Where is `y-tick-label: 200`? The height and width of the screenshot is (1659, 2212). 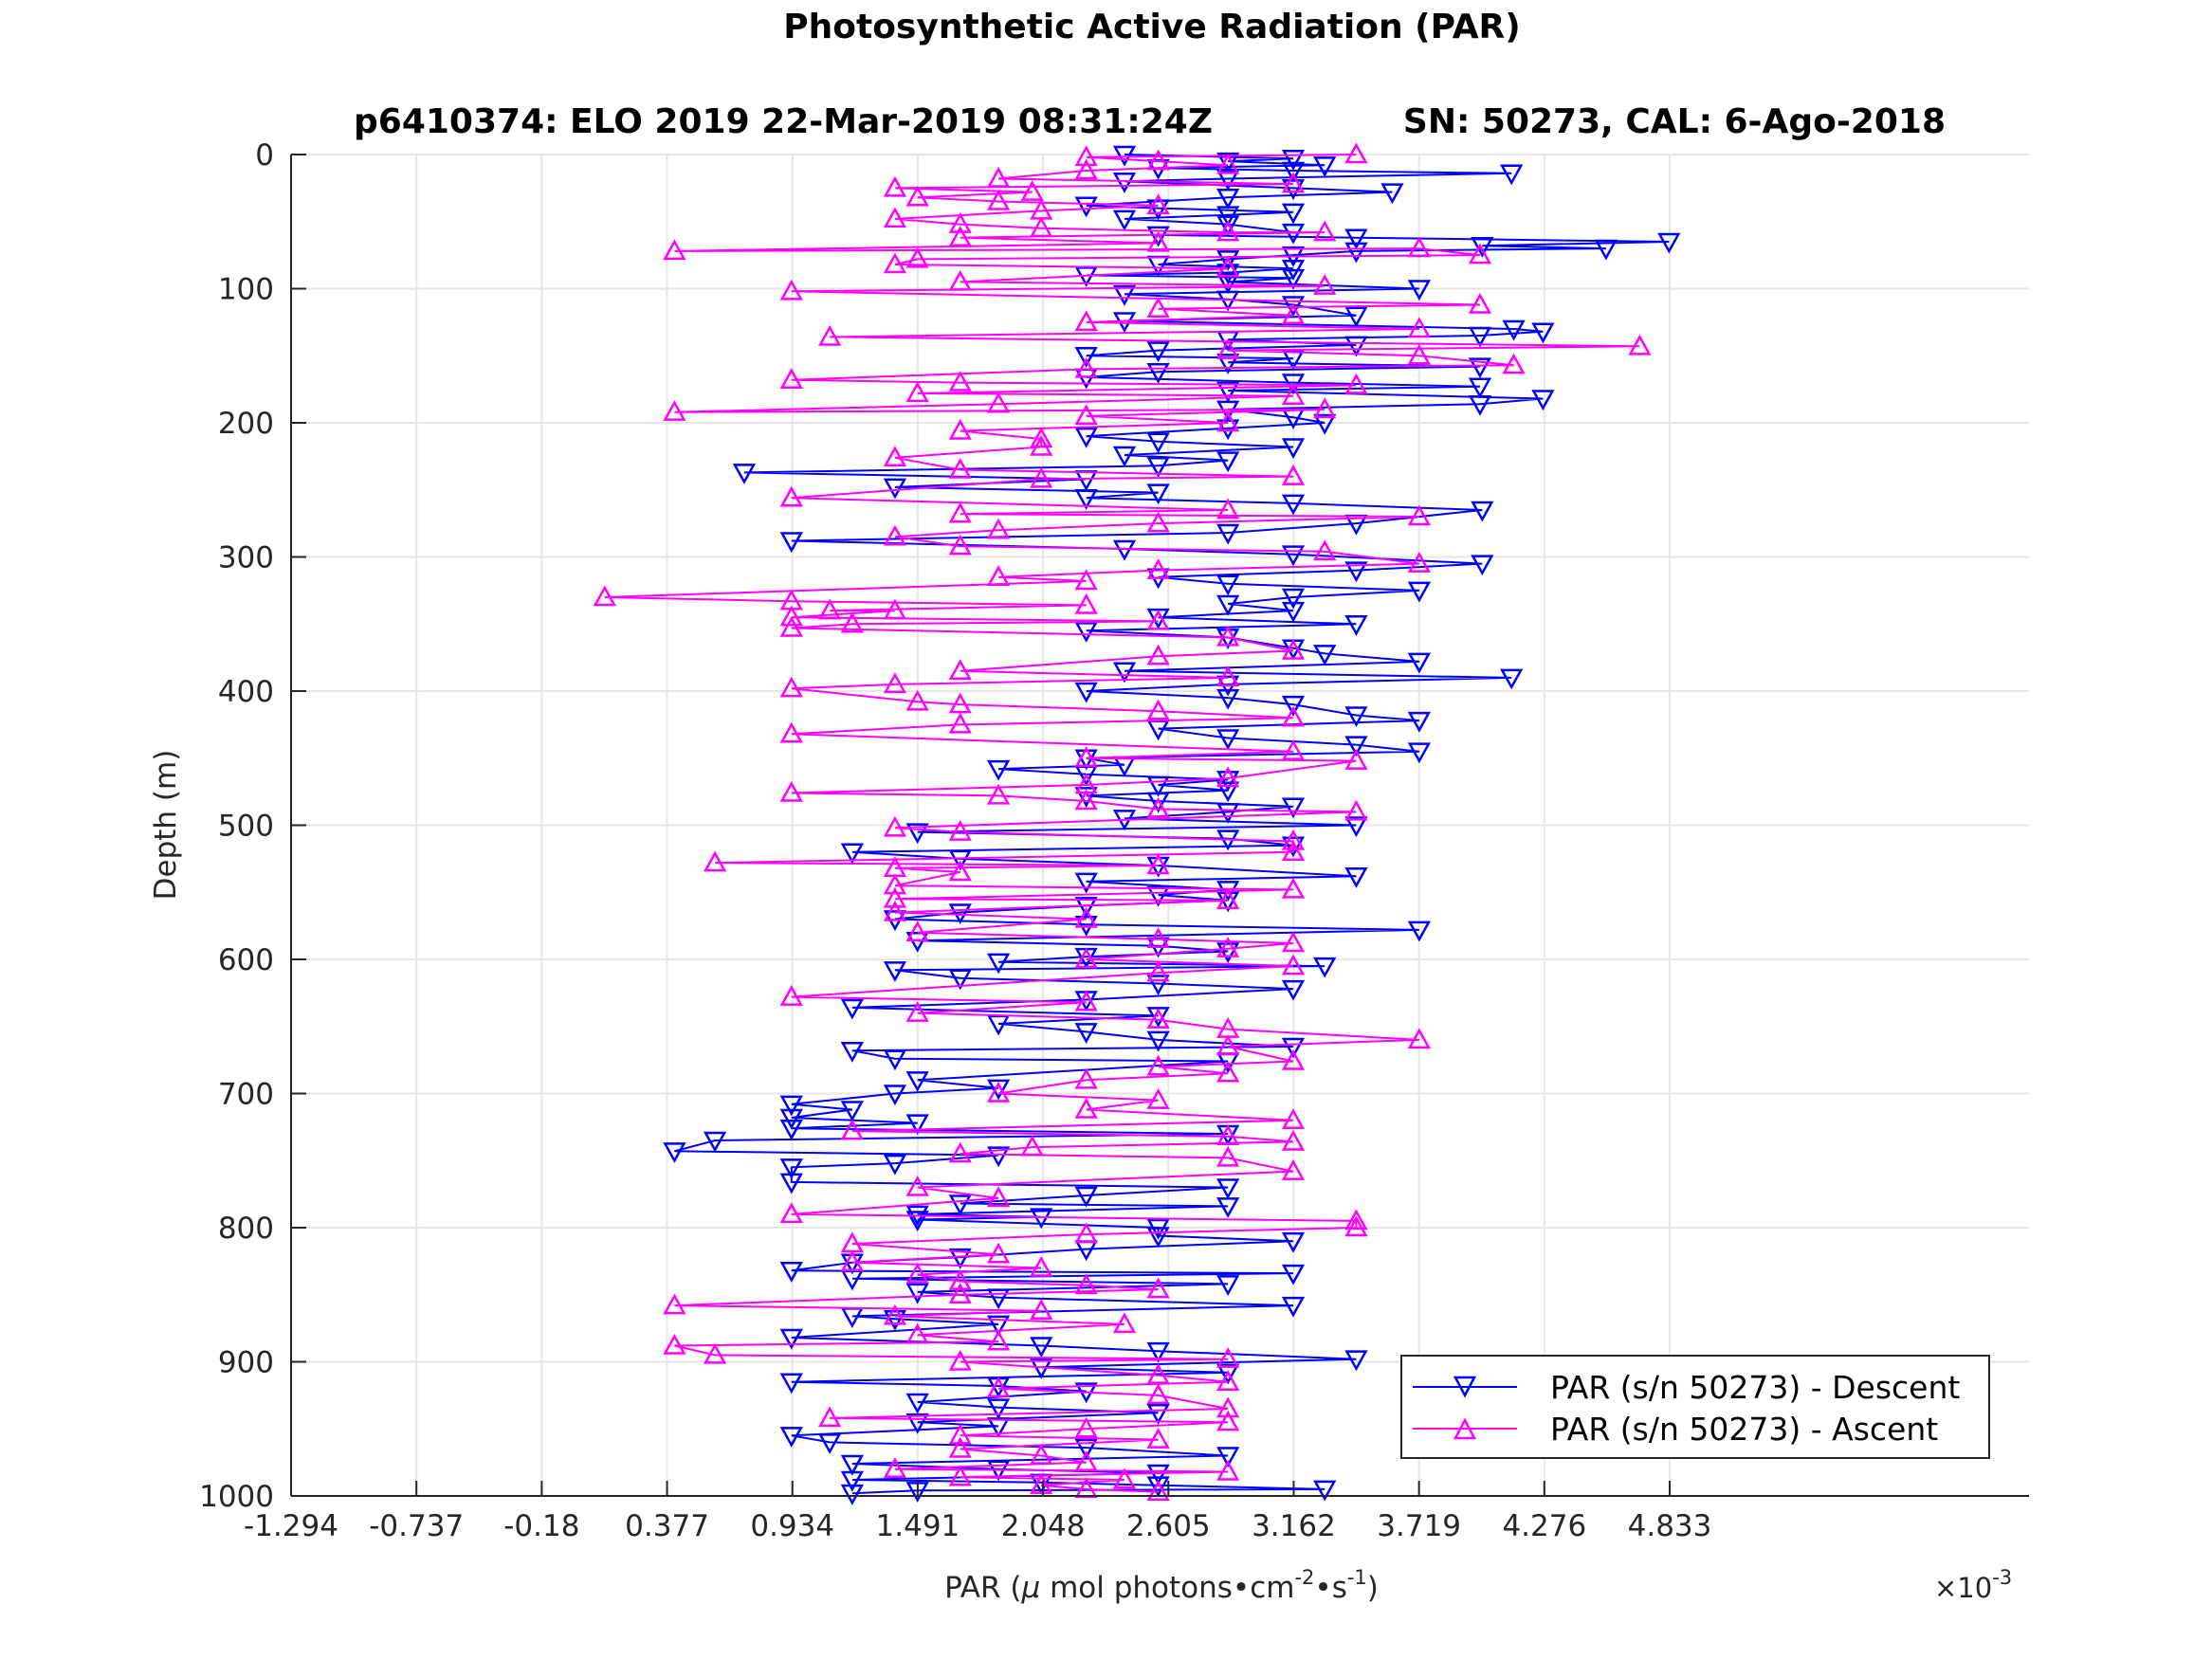 y-tick-label: 200 is located at coordinates (246, 424).